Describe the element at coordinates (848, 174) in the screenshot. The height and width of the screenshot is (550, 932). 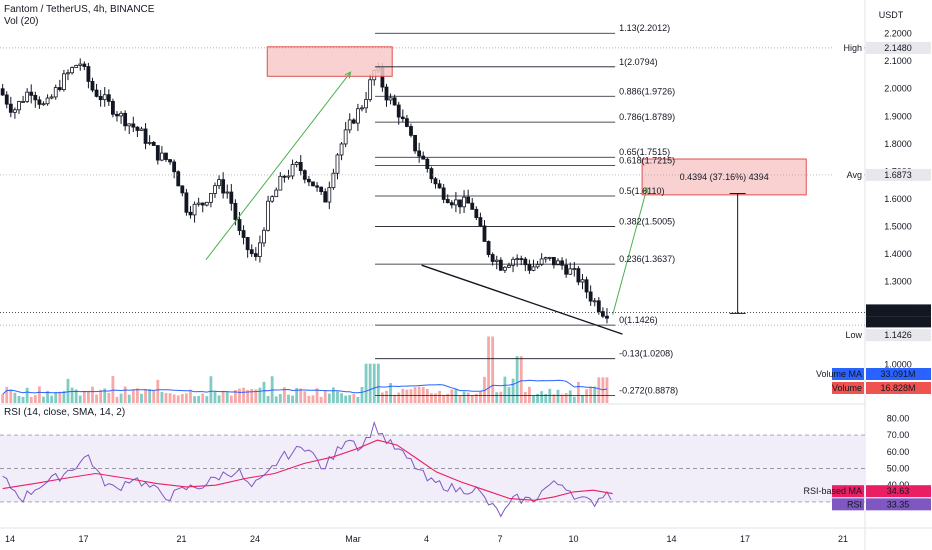
I see `avg-tag-label-bg` at that location.